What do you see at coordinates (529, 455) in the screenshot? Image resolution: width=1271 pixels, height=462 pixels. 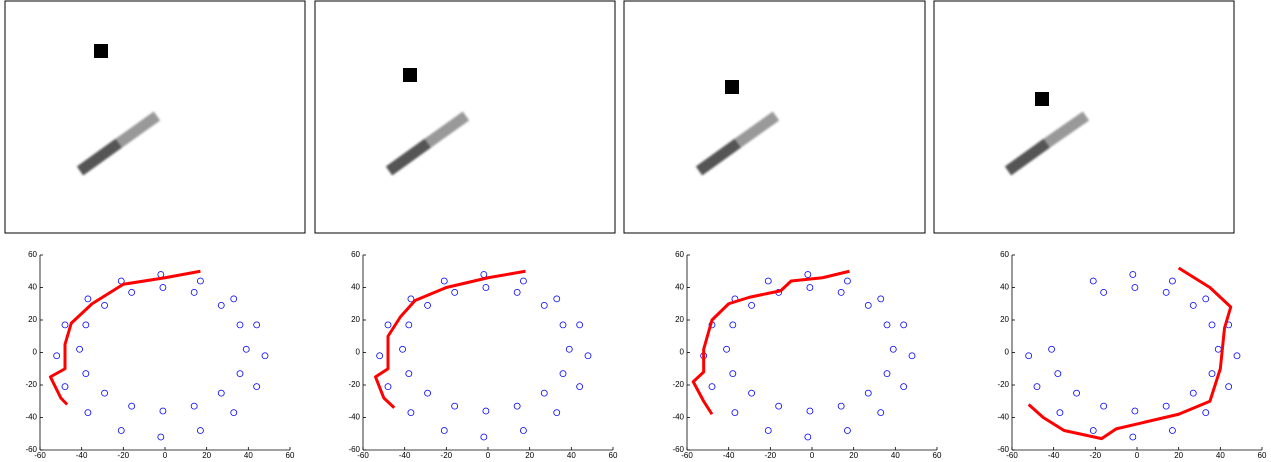 I see `x-tick-label: 20` at bounding box center [529, 455].